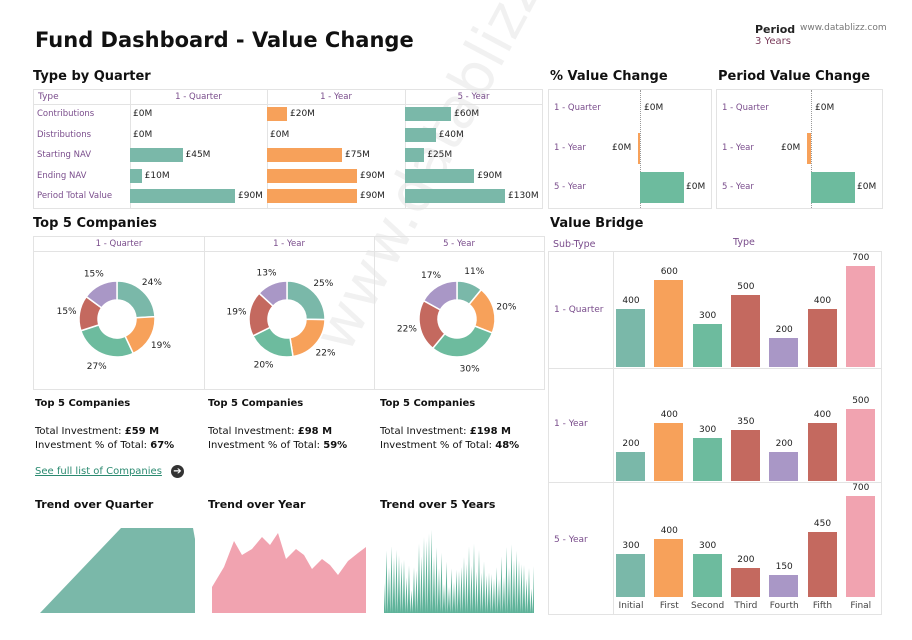 The width and height of the screenshot is (912, 640). I want to click on type-row-label: Ending NAV, so click(62, 175).